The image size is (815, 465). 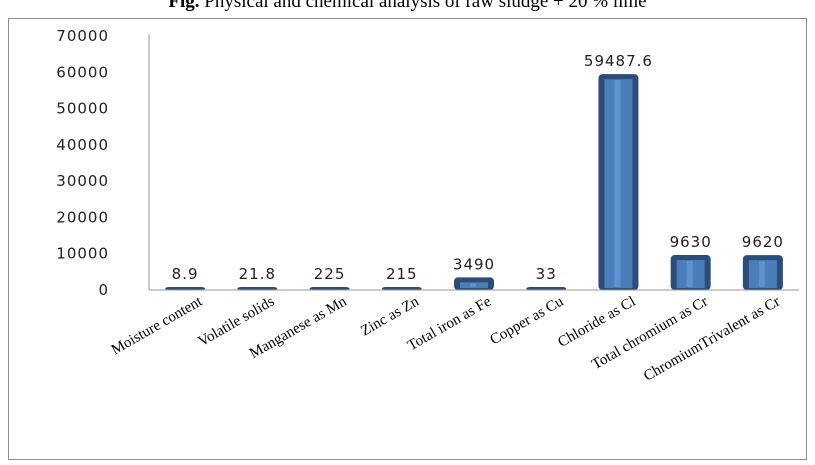 I want to click on data-label: 59487.6, so click(x=618, y=61).